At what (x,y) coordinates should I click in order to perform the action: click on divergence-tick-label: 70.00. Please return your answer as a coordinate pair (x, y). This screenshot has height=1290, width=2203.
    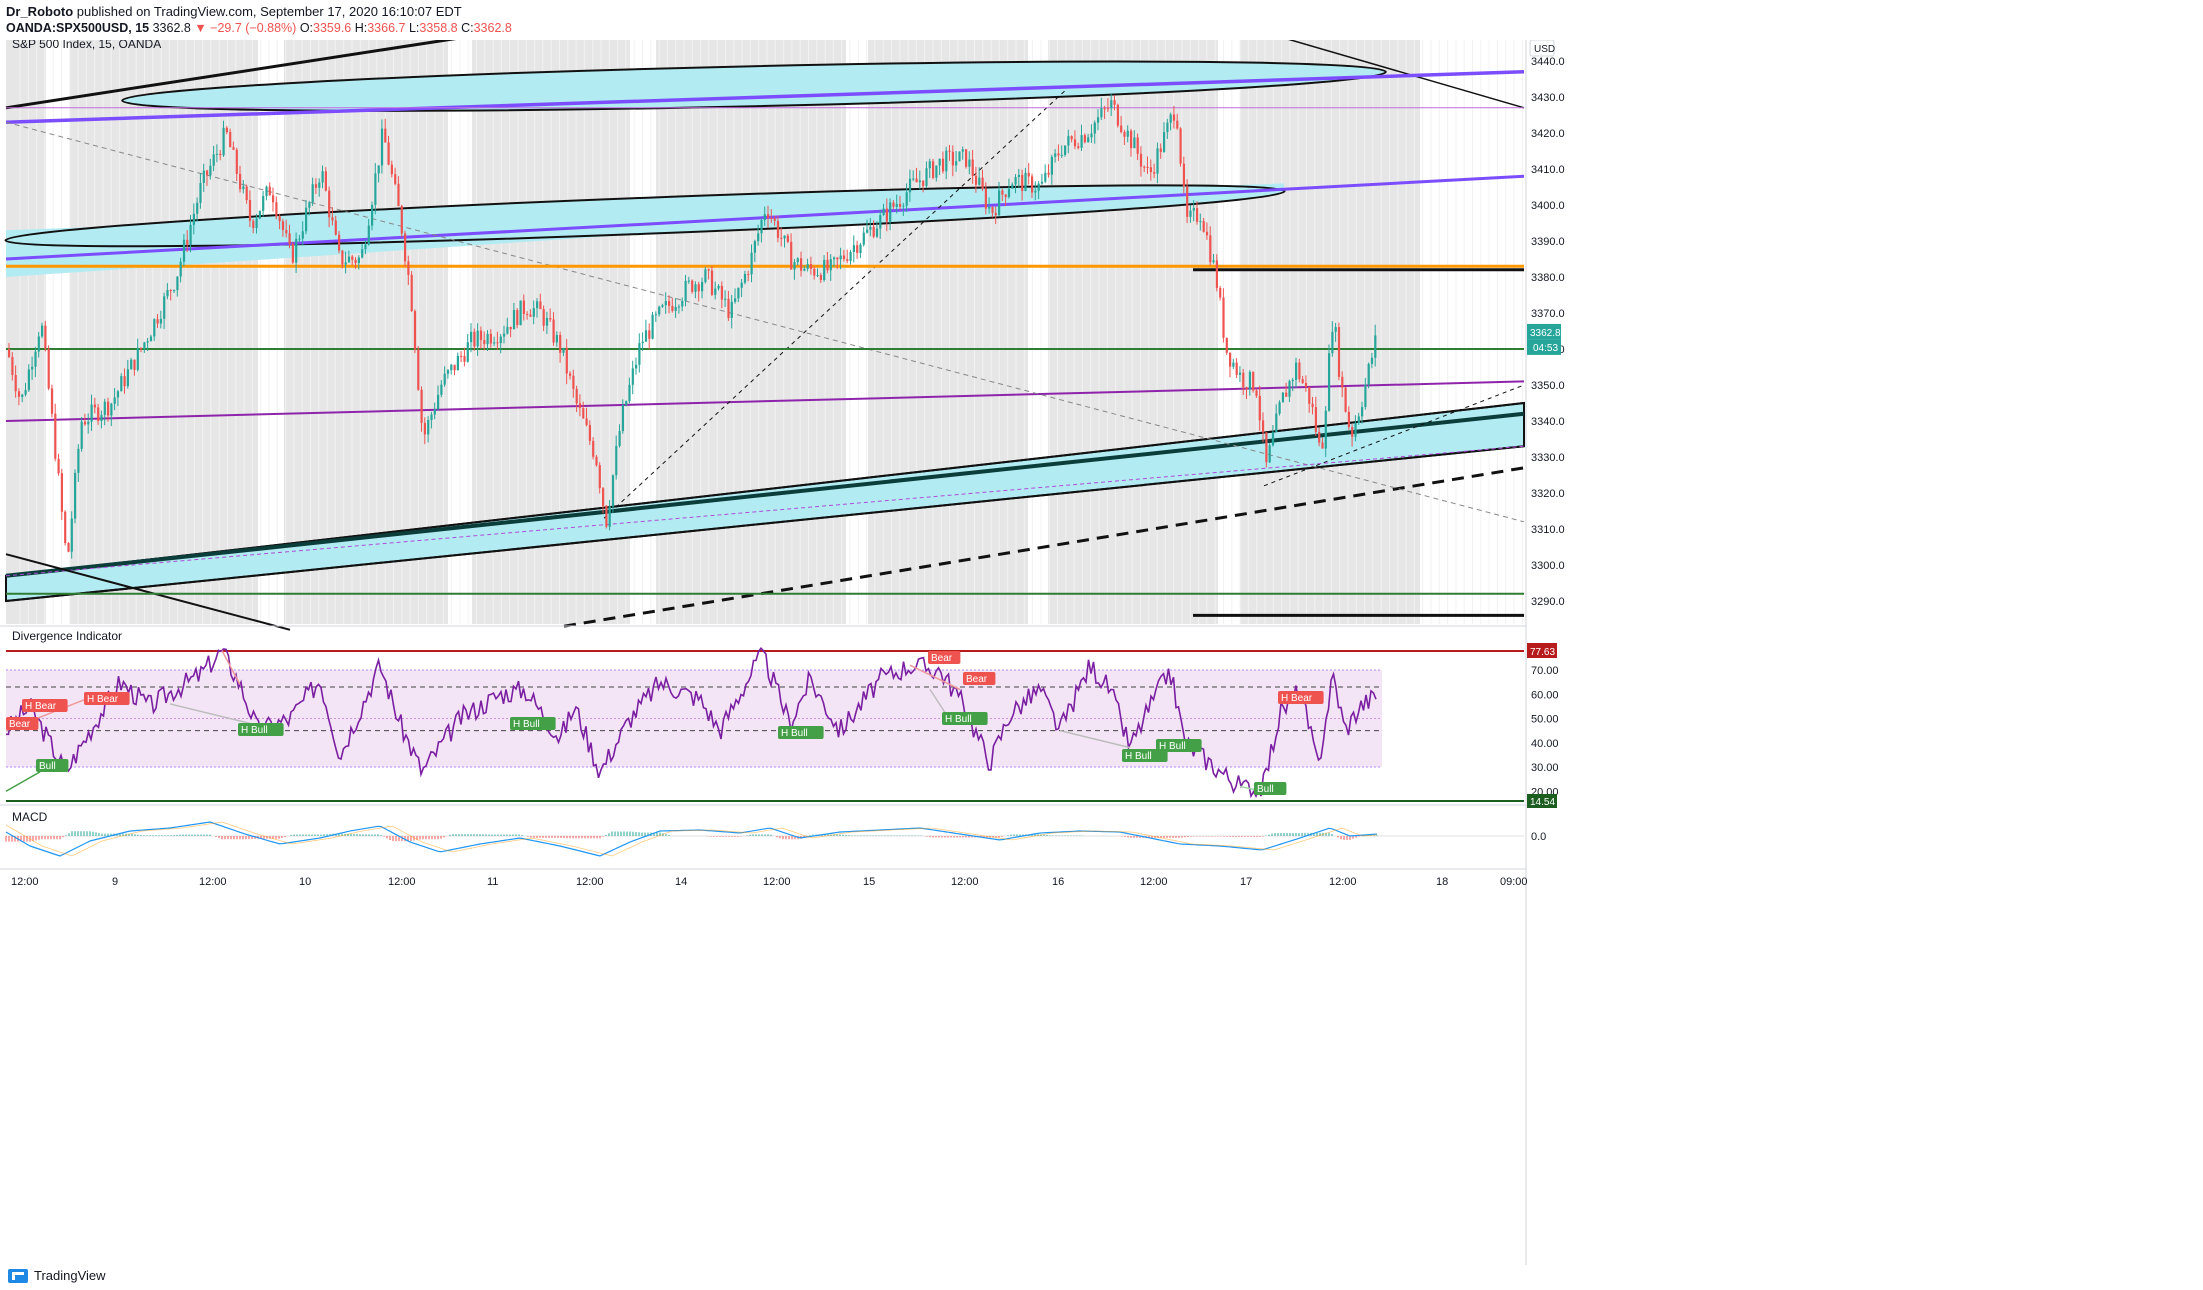
    Looking at the image, I should click on (1545, 671).